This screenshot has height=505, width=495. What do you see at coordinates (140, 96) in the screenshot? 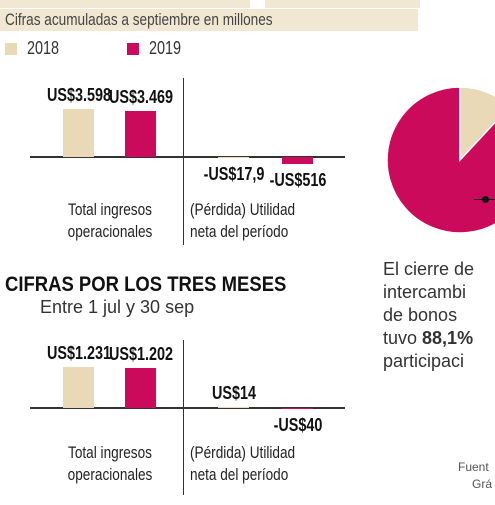
I see `value-label: US$3.469` at bounding box center [140, 96].